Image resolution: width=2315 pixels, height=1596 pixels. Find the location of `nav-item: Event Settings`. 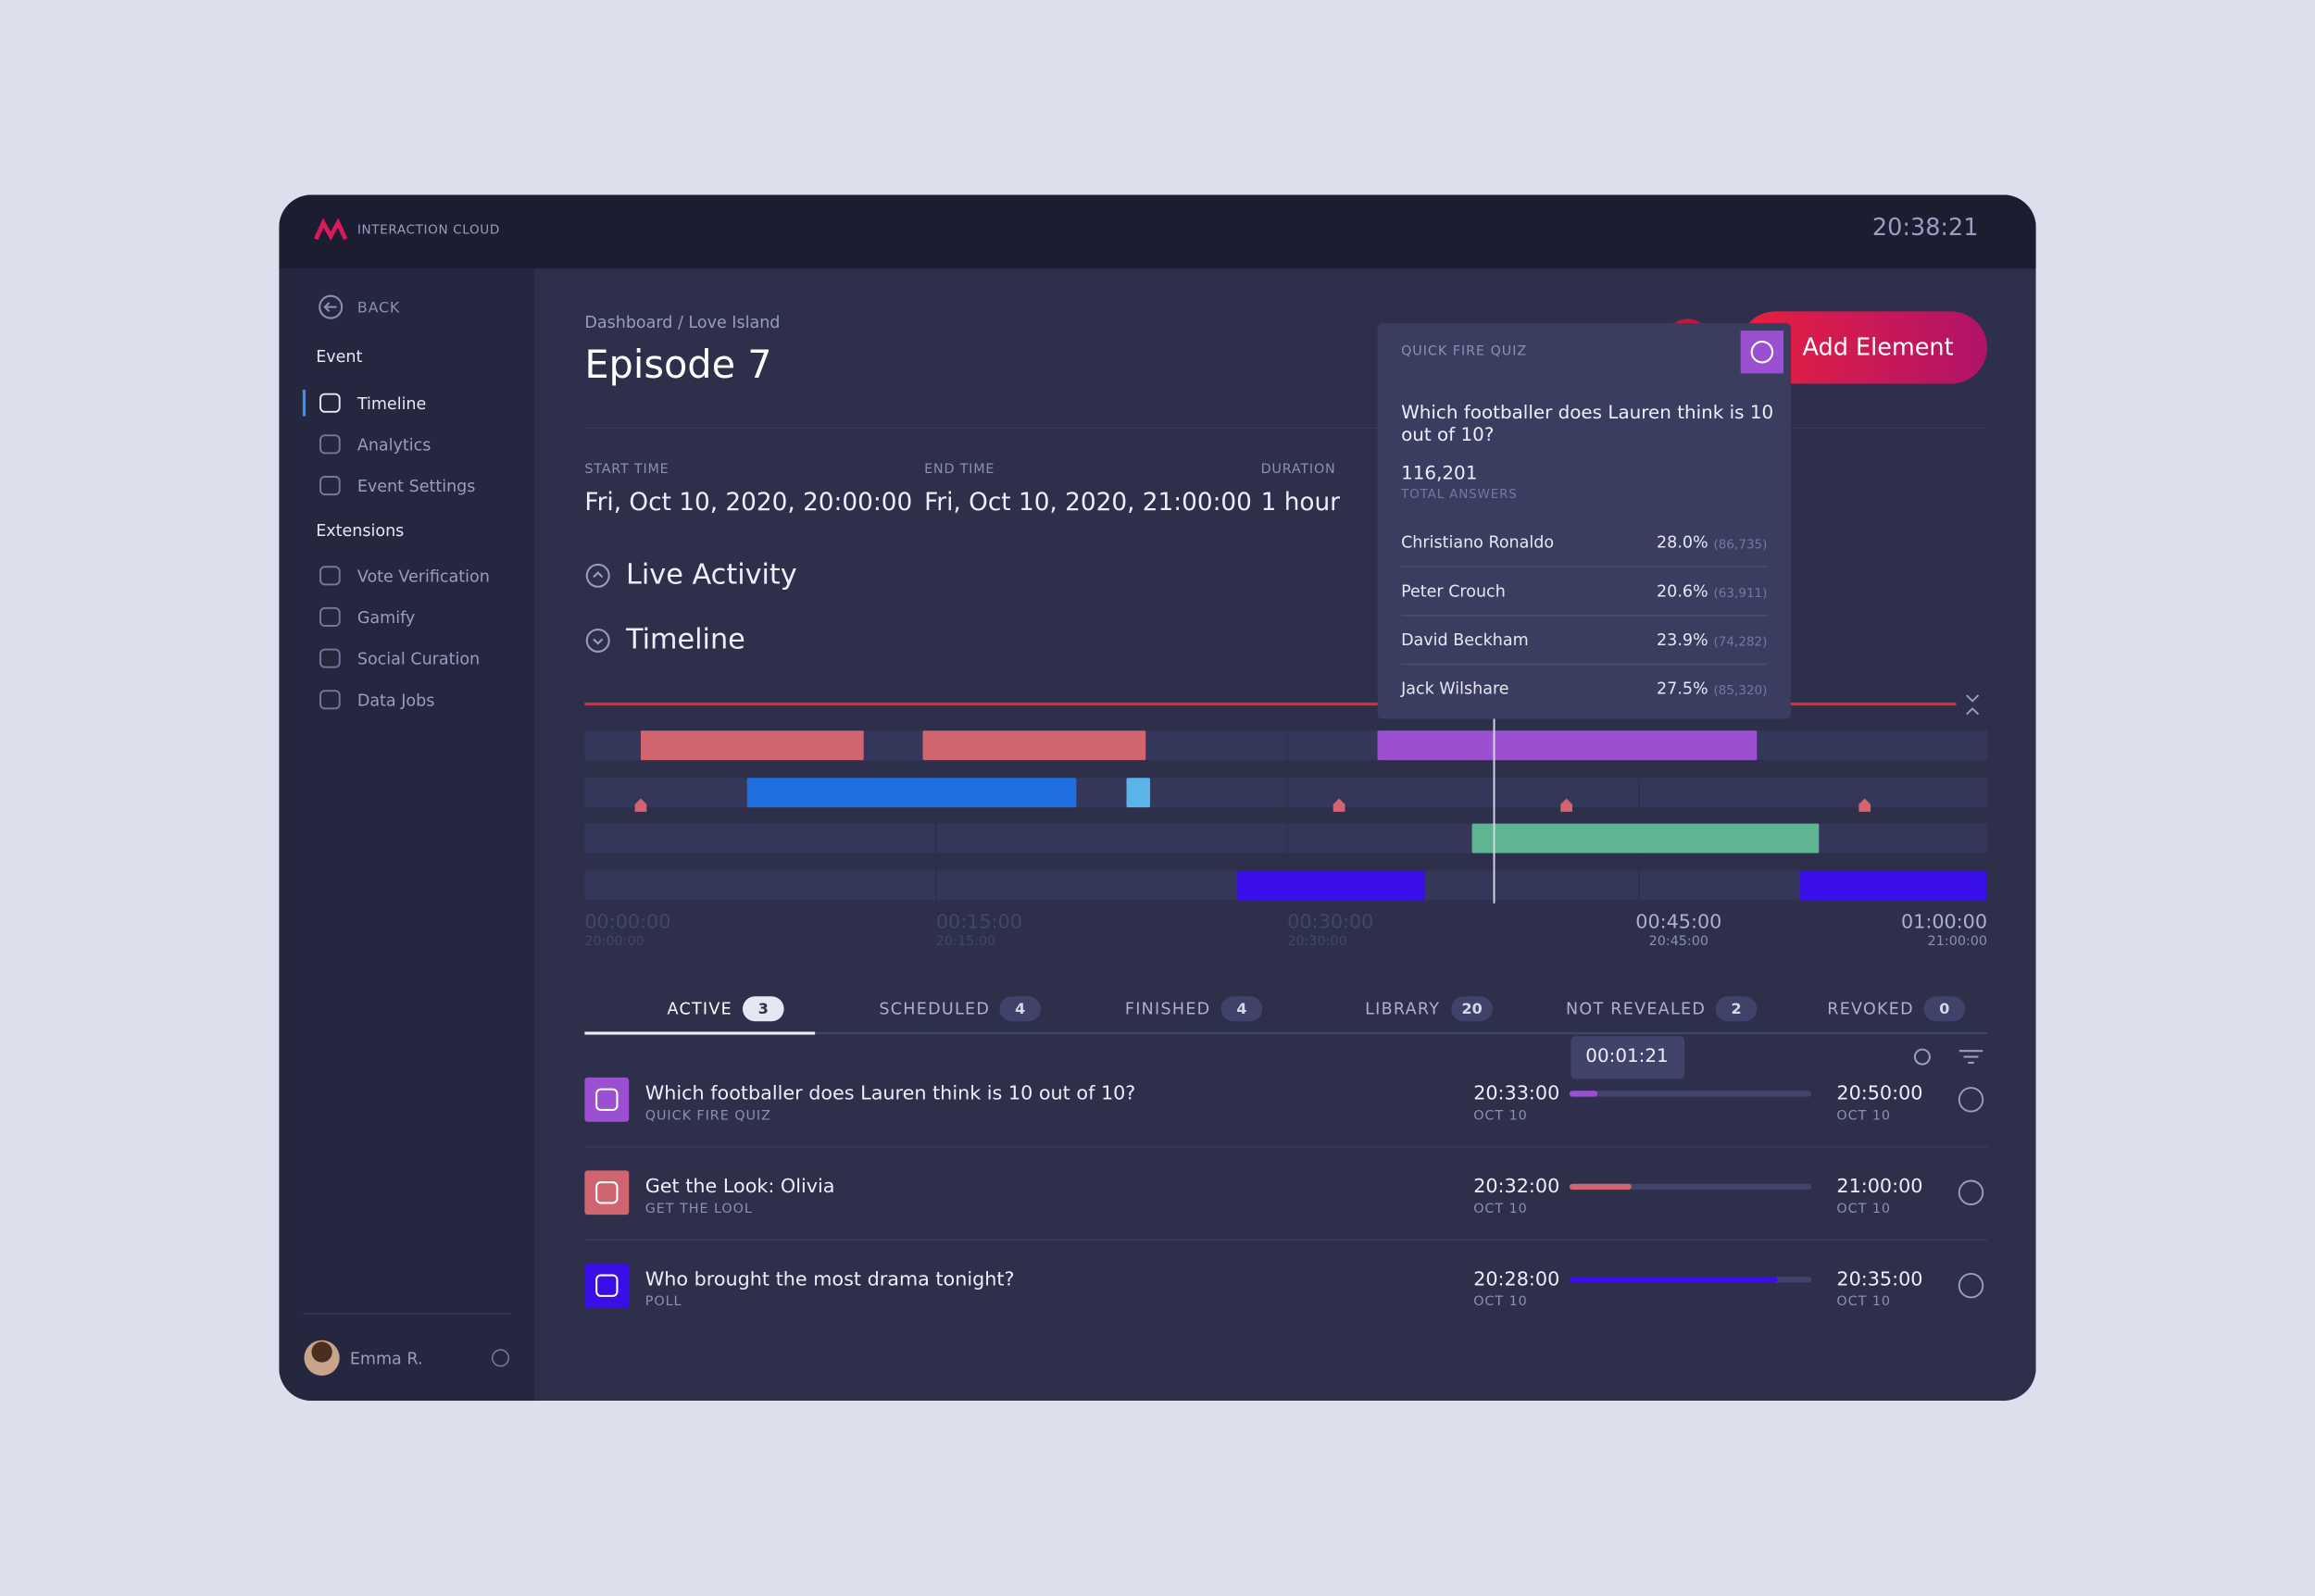

nav-item: Event Settings is located at coordinates (416, 487).